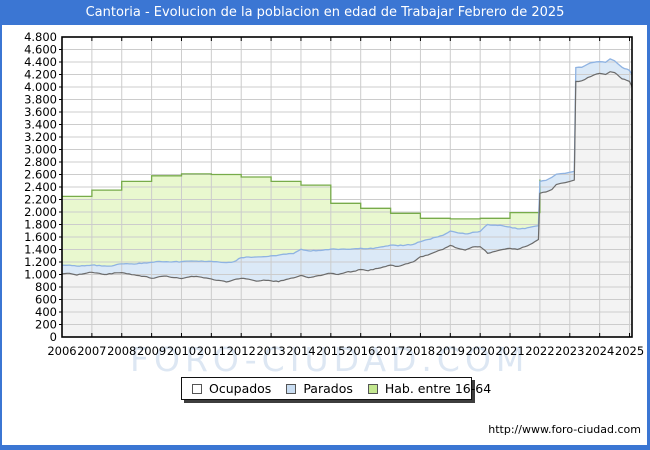 Image resolution: width=650 pixels, height=450 pixels. What do you see at coordinates (438, 388) in the screenshot?
I see `legend-label: Hab. entre 16-64` at bounding box center [438, 388].